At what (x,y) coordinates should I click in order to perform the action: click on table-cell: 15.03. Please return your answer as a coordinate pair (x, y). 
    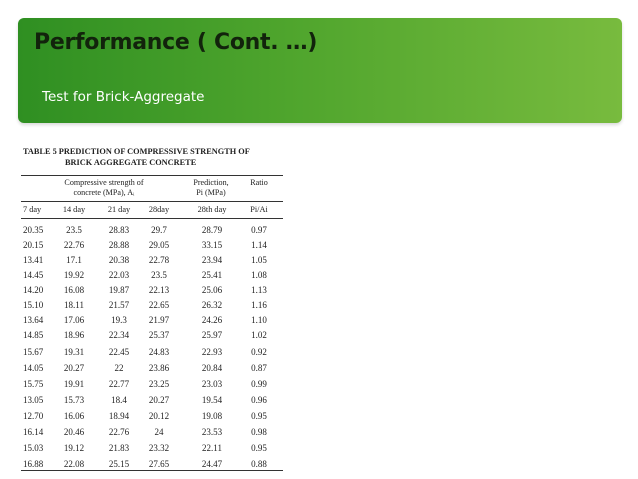
    Looking at the image, I should click on (33, 448).